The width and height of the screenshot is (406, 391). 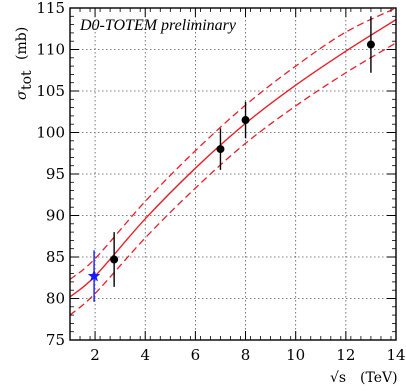 What do you see at coordinates (50, 133) in the screenshot?
I see `y-tick-label: 100` at bounding box center [50, 133].